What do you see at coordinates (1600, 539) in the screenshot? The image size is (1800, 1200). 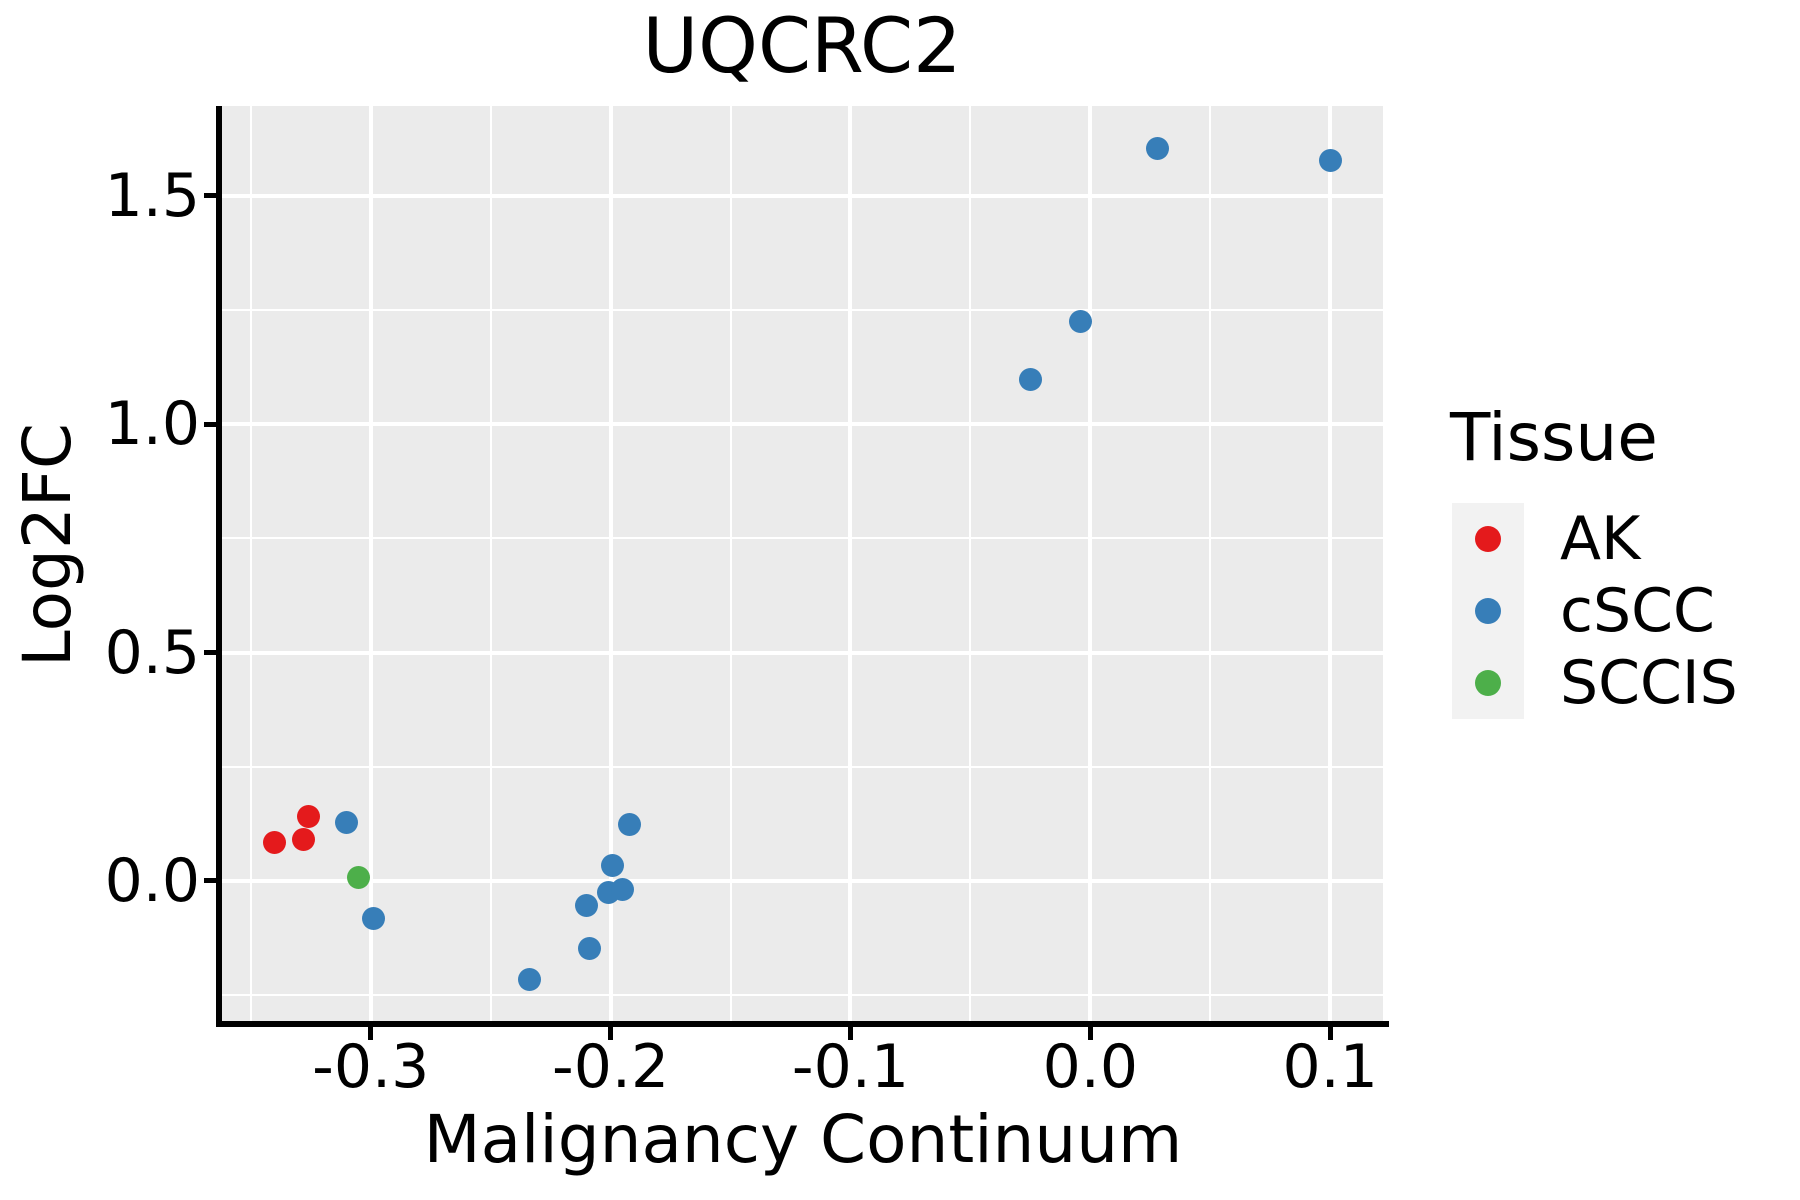 I see `legend-item-label: AK` at bounding box center [1600, 539].